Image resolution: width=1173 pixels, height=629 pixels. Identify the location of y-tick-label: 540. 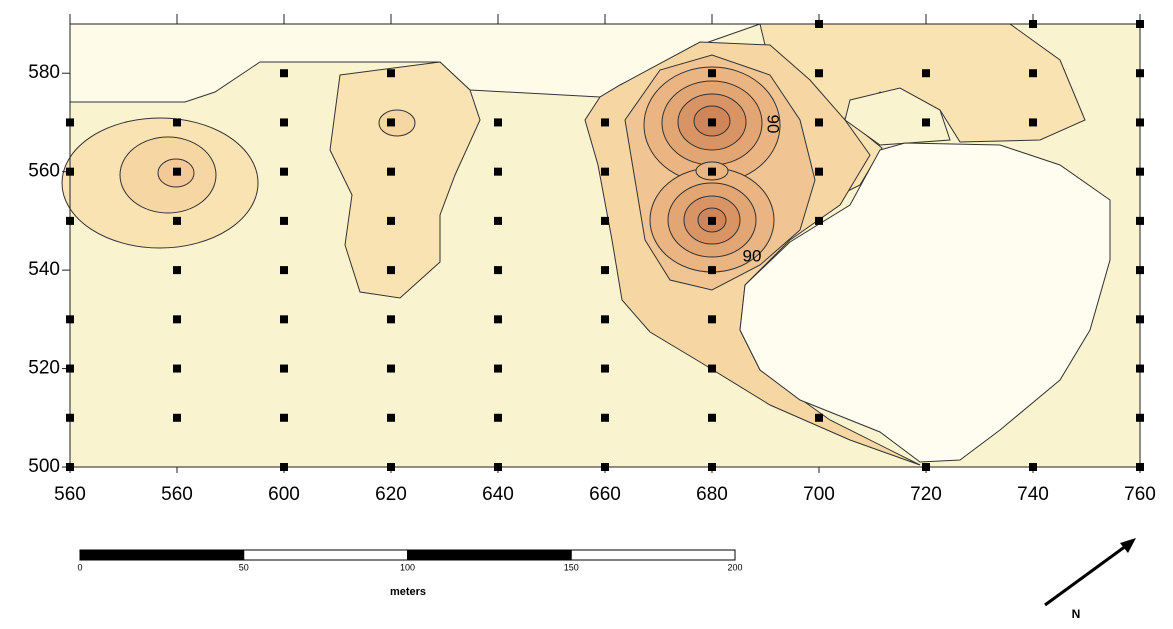
(44, 269).